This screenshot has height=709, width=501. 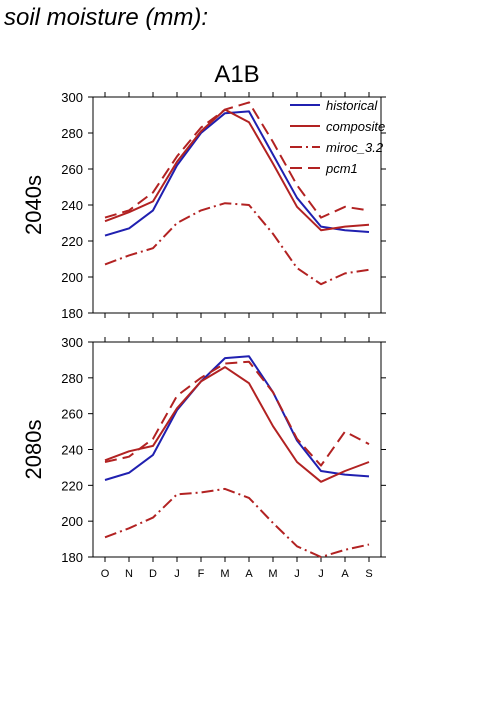 What do you see at coordinates (129, 574) in the screenshot?
I see `x-tick-label: N` at bounding box center [129, 574].